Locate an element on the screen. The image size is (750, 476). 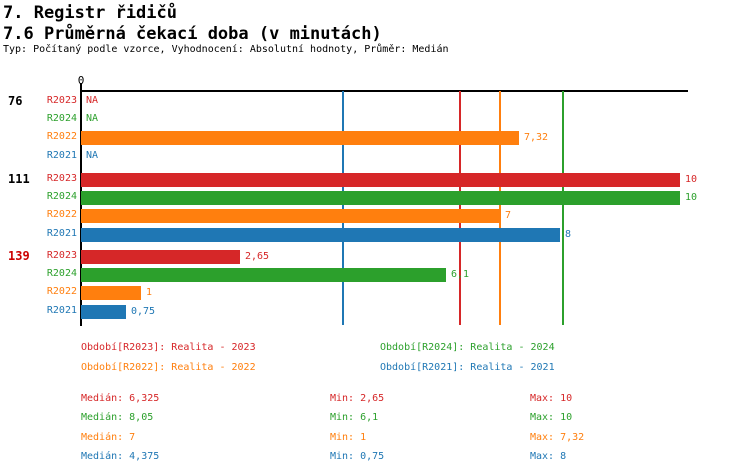
median-gridline-r2023 is located at coordinates (459, 208).